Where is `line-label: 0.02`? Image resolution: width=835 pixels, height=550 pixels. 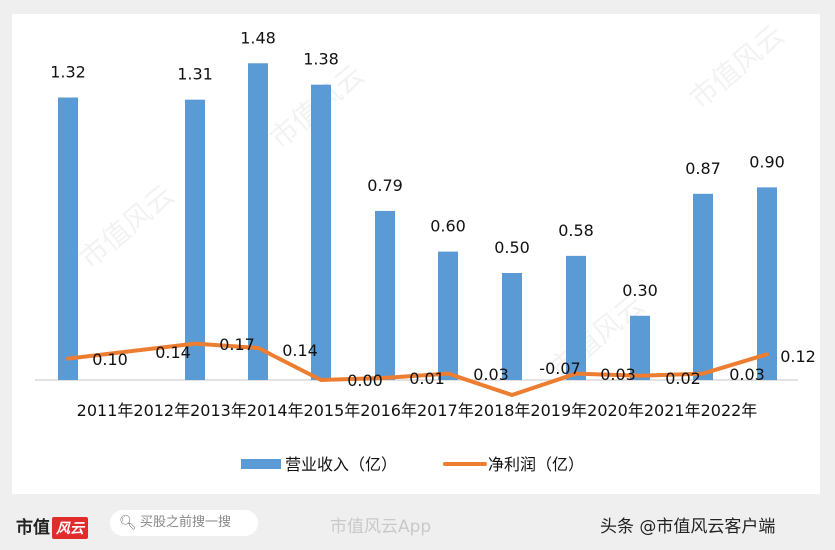 line-label: 0.02 is located at coordinates (683, 378).